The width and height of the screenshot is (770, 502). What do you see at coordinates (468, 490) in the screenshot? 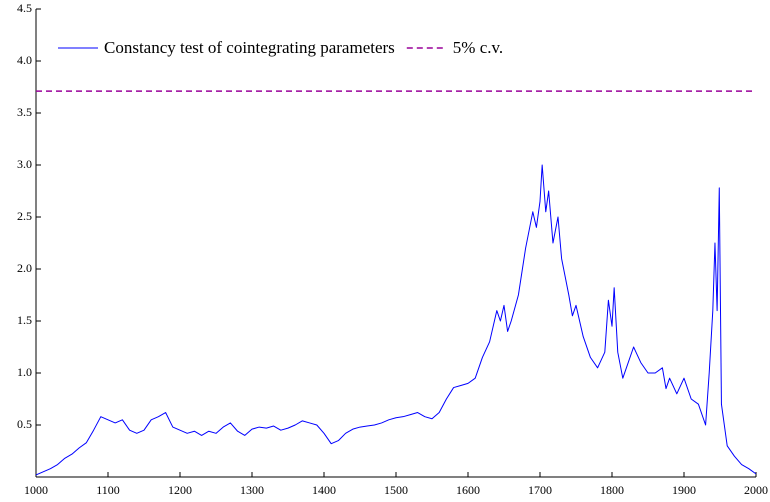
I see `x-tick-label: 1600` at bounding box center [468, 490].